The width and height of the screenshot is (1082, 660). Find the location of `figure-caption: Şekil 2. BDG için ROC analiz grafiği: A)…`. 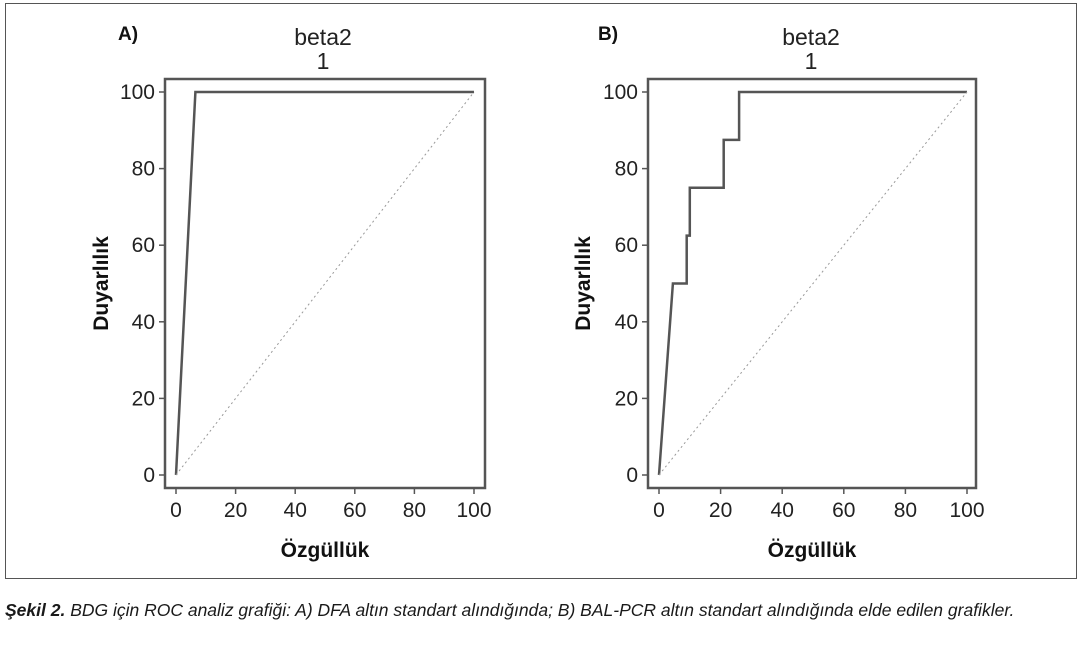

figure-caption: Şekil 2. BDG için ROC analiz grafiği: A)… is located at coordinates (542, 610).